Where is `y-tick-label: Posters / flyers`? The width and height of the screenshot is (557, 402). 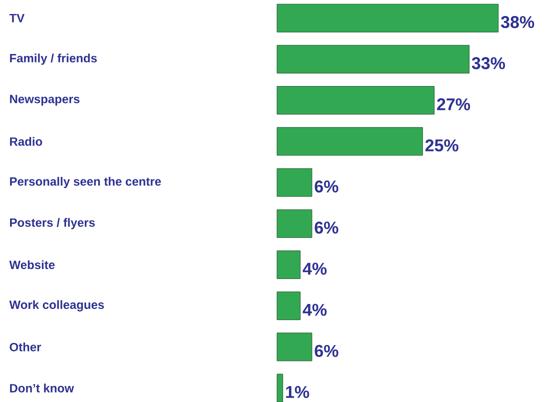 y-tick-label: Posters / flyers is located at coordinates (52, 224).